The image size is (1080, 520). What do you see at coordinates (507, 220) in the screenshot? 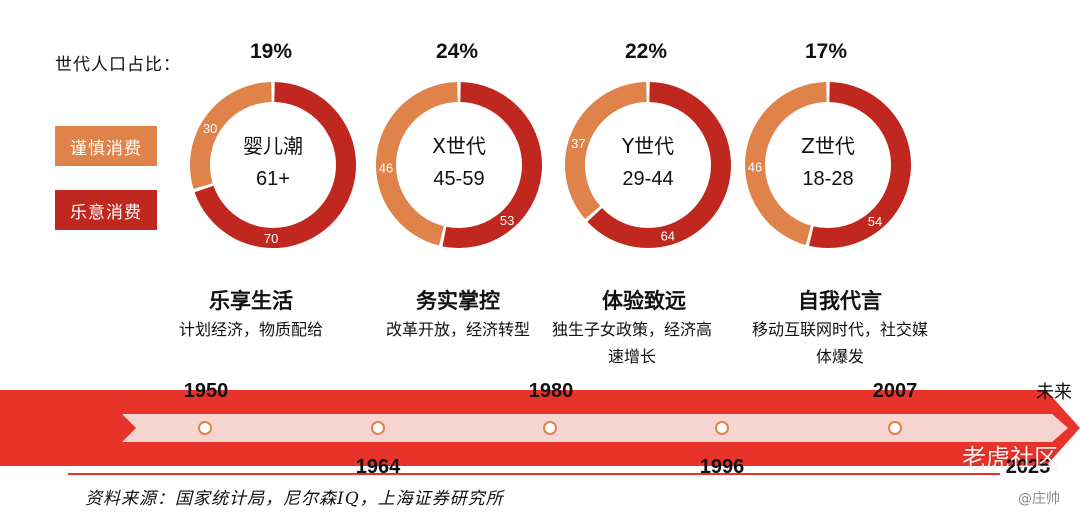
I see `donut-value-willing: 53` at bounding box center [507, 220].